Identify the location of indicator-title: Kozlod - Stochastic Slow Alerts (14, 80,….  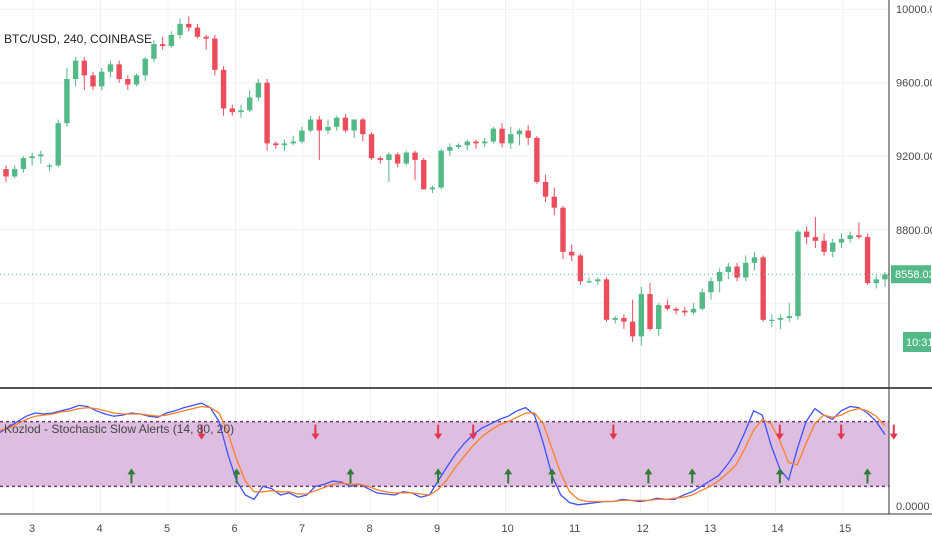
(119, 429).